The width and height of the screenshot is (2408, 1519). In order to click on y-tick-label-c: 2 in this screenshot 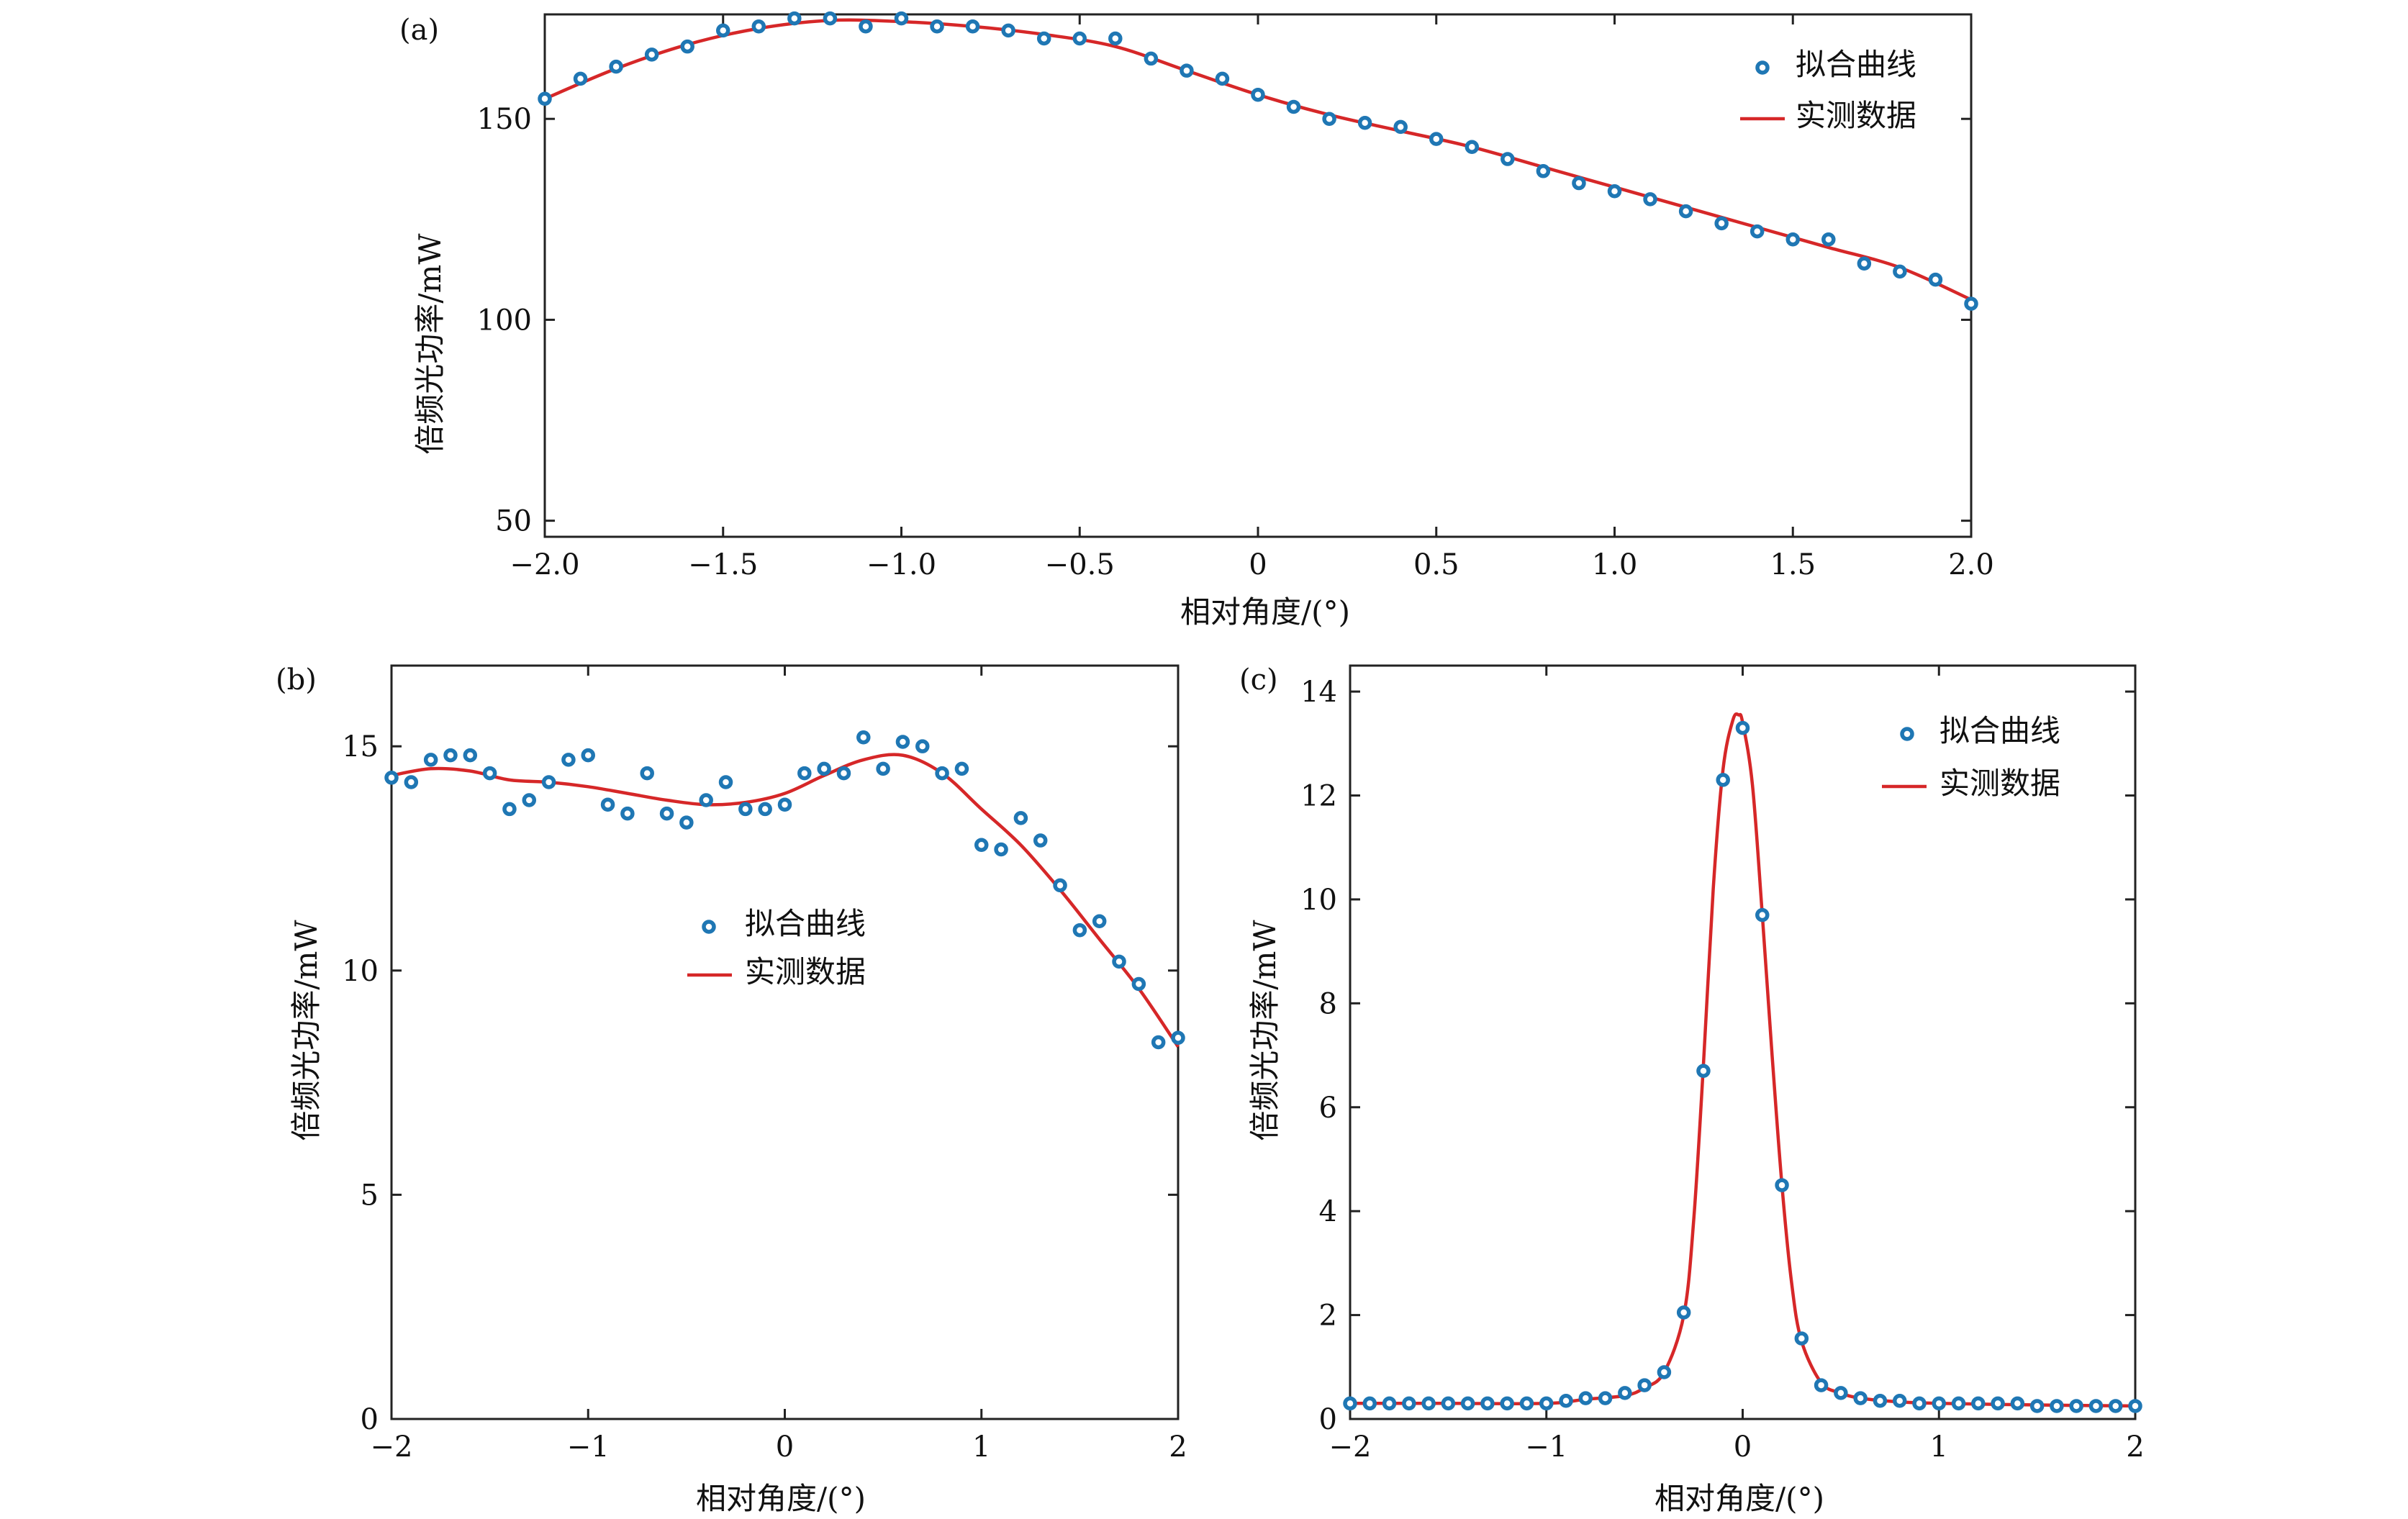, I will do `click(1328, 1316)`.